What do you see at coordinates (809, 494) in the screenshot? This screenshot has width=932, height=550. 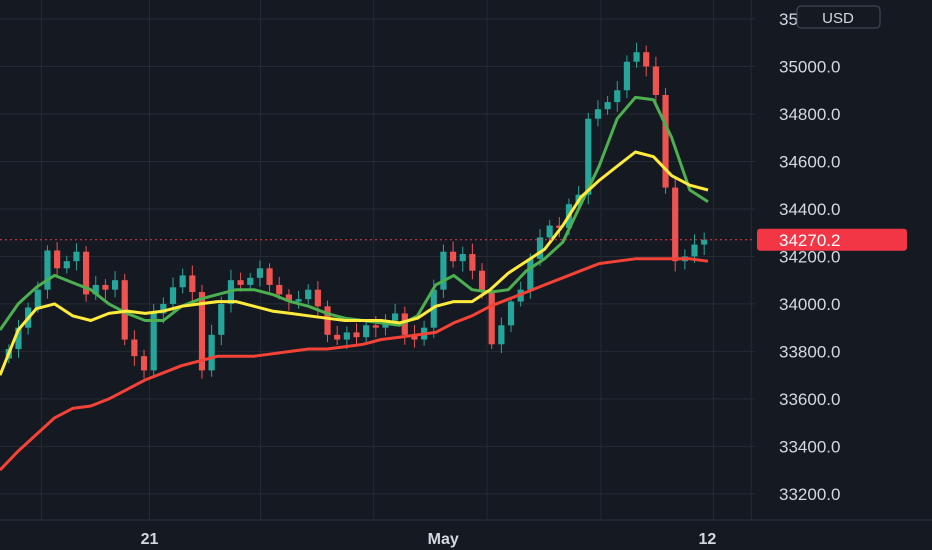 I see `price-tick-label: 33200.0` at bounding box center [809, 494].